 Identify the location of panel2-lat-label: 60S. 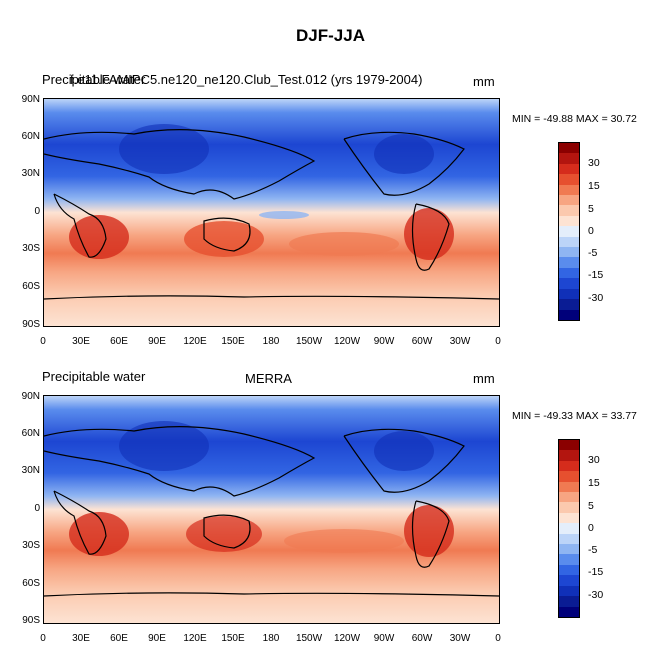
(31, 583).